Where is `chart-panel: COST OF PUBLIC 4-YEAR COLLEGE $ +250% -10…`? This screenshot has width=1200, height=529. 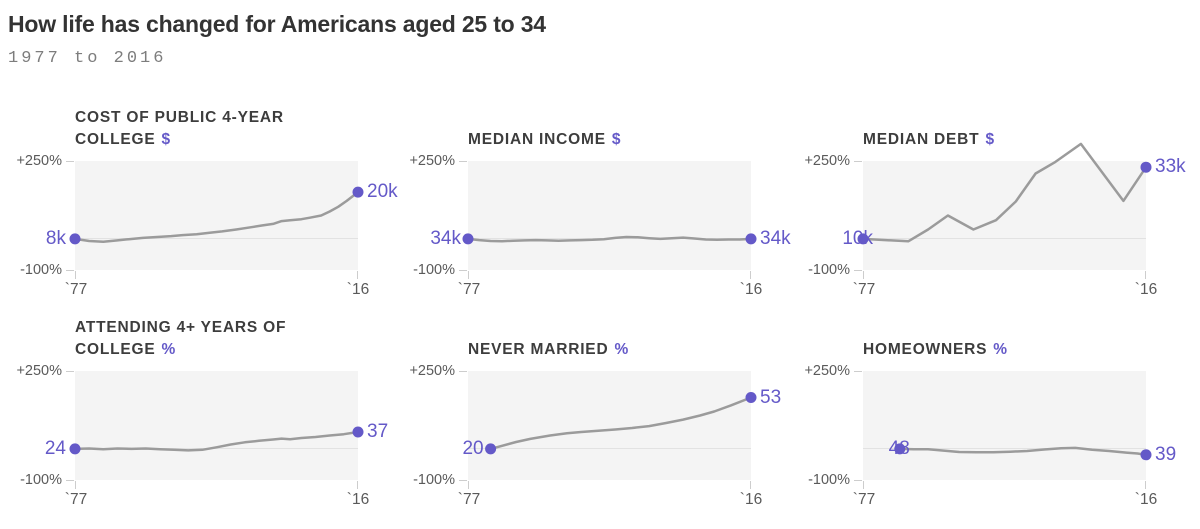
chart-panel: COST OF PUBLIC 4-YEAR COLLEGE $ +250% -10… is located at coordinates (198, 204).